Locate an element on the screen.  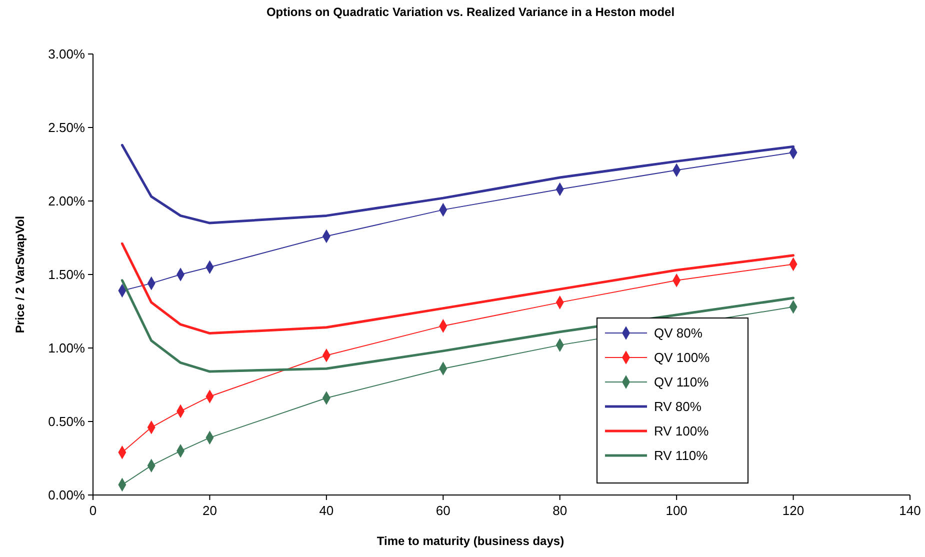
legend-label: RV 100% is located at coordinates (682, 431).